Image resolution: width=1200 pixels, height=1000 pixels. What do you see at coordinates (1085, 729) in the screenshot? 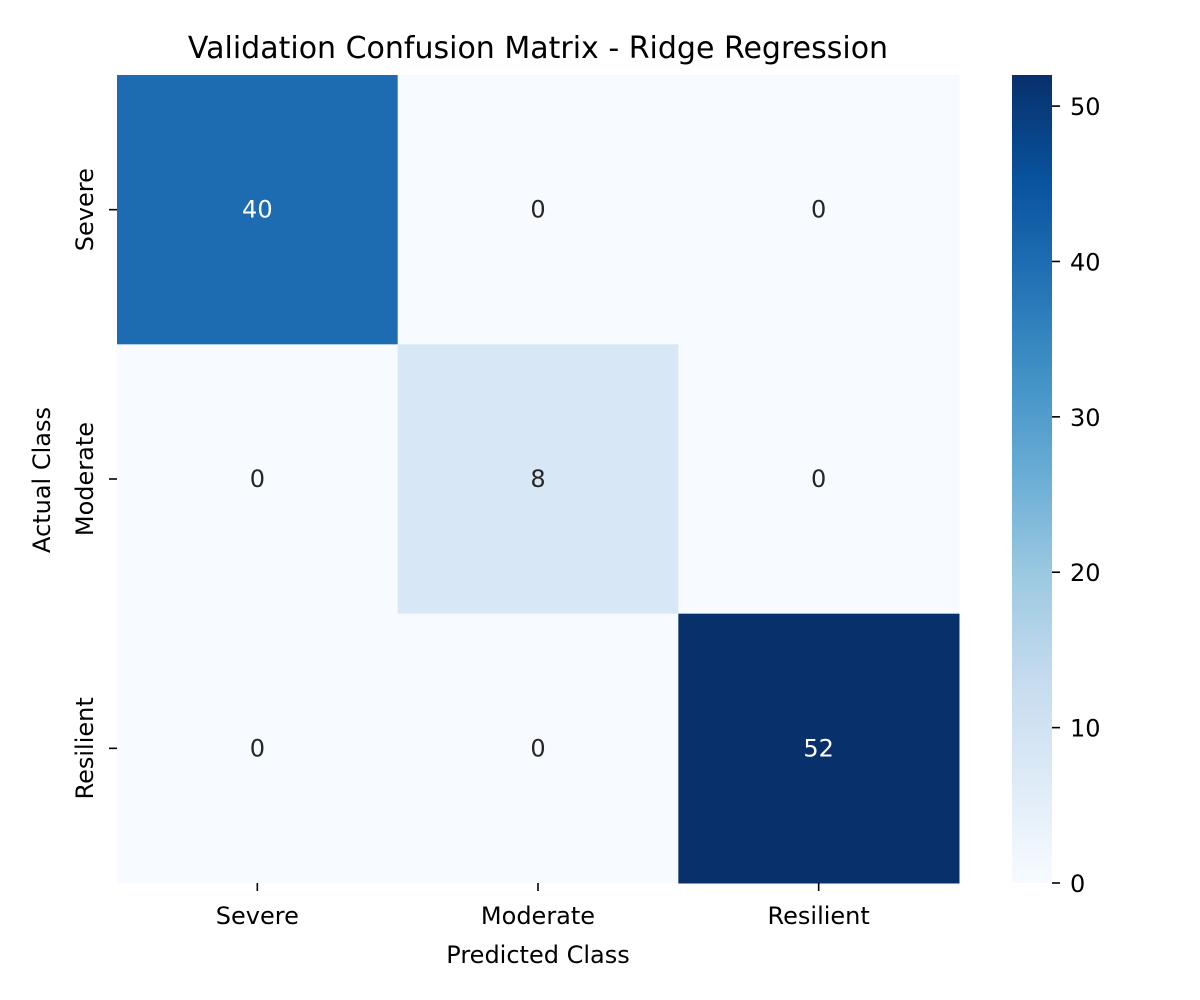
I see `colorbar-tick-label: 10` at bounding box center [1085, 729].